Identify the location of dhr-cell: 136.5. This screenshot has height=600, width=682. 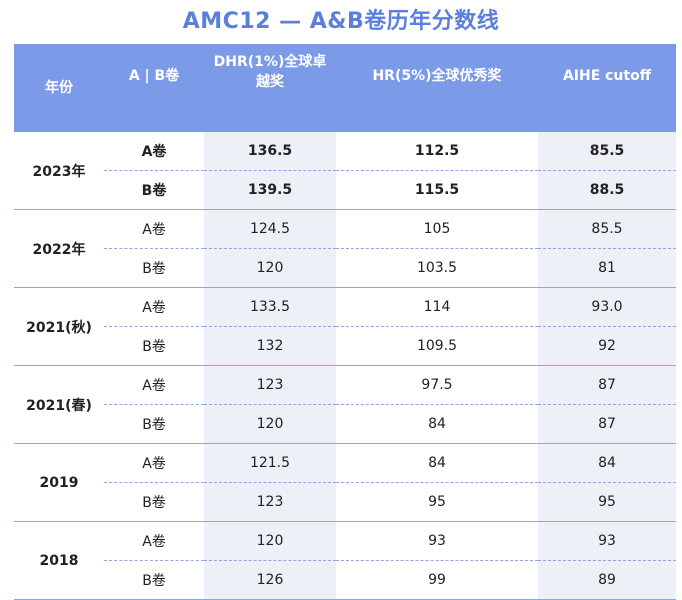
(270, 151).